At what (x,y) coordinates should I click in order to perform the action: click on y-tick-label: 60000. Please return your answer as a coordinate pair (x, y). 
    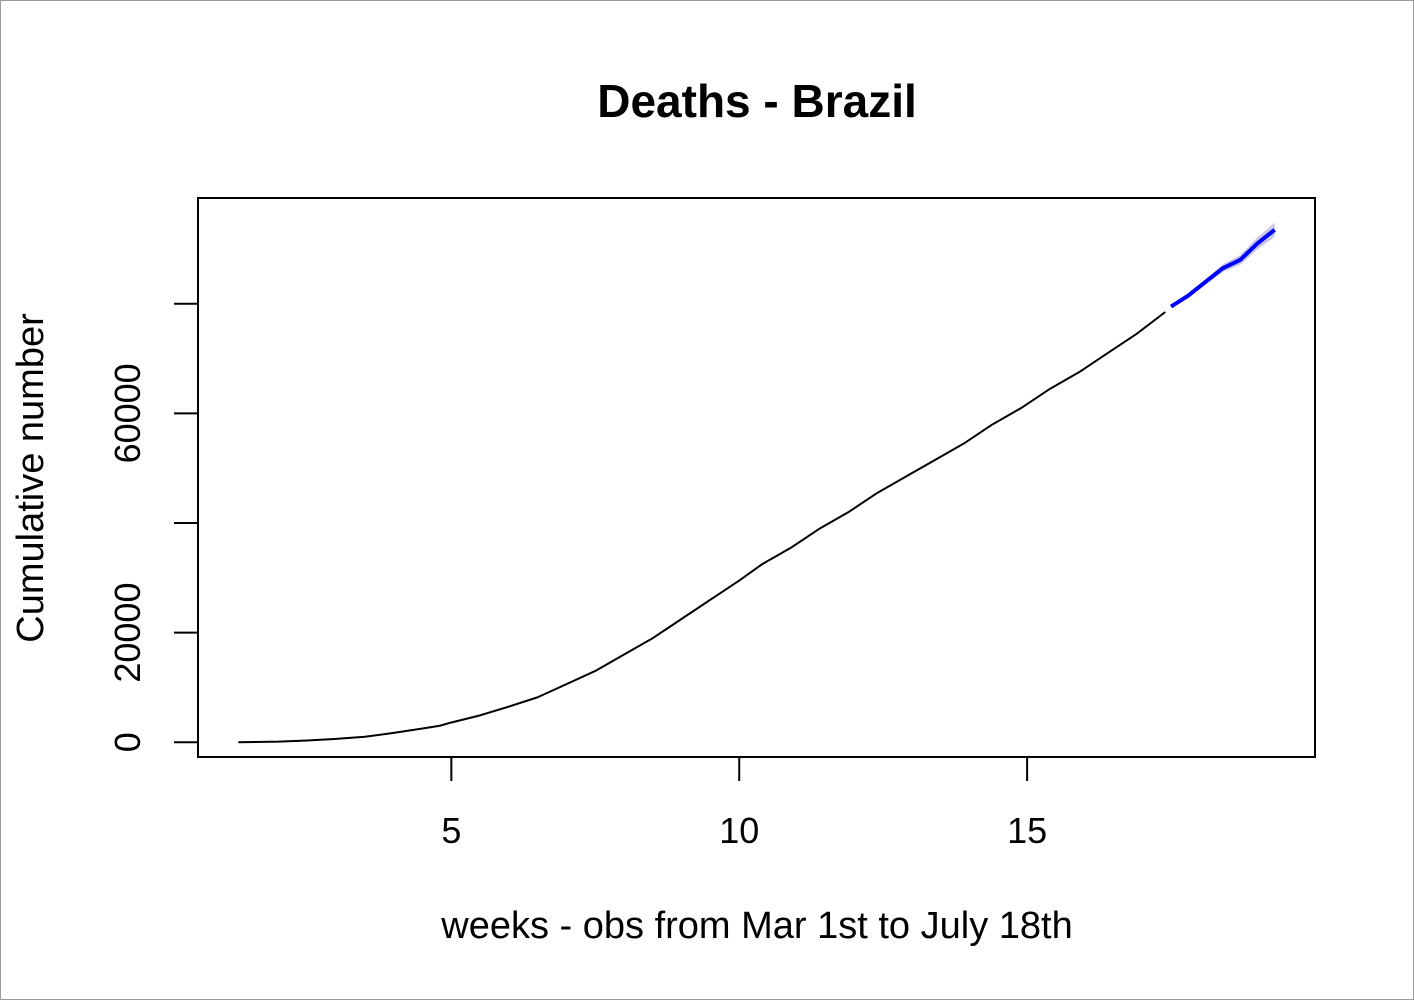
    Looking at the image, I should click on (127, 413).